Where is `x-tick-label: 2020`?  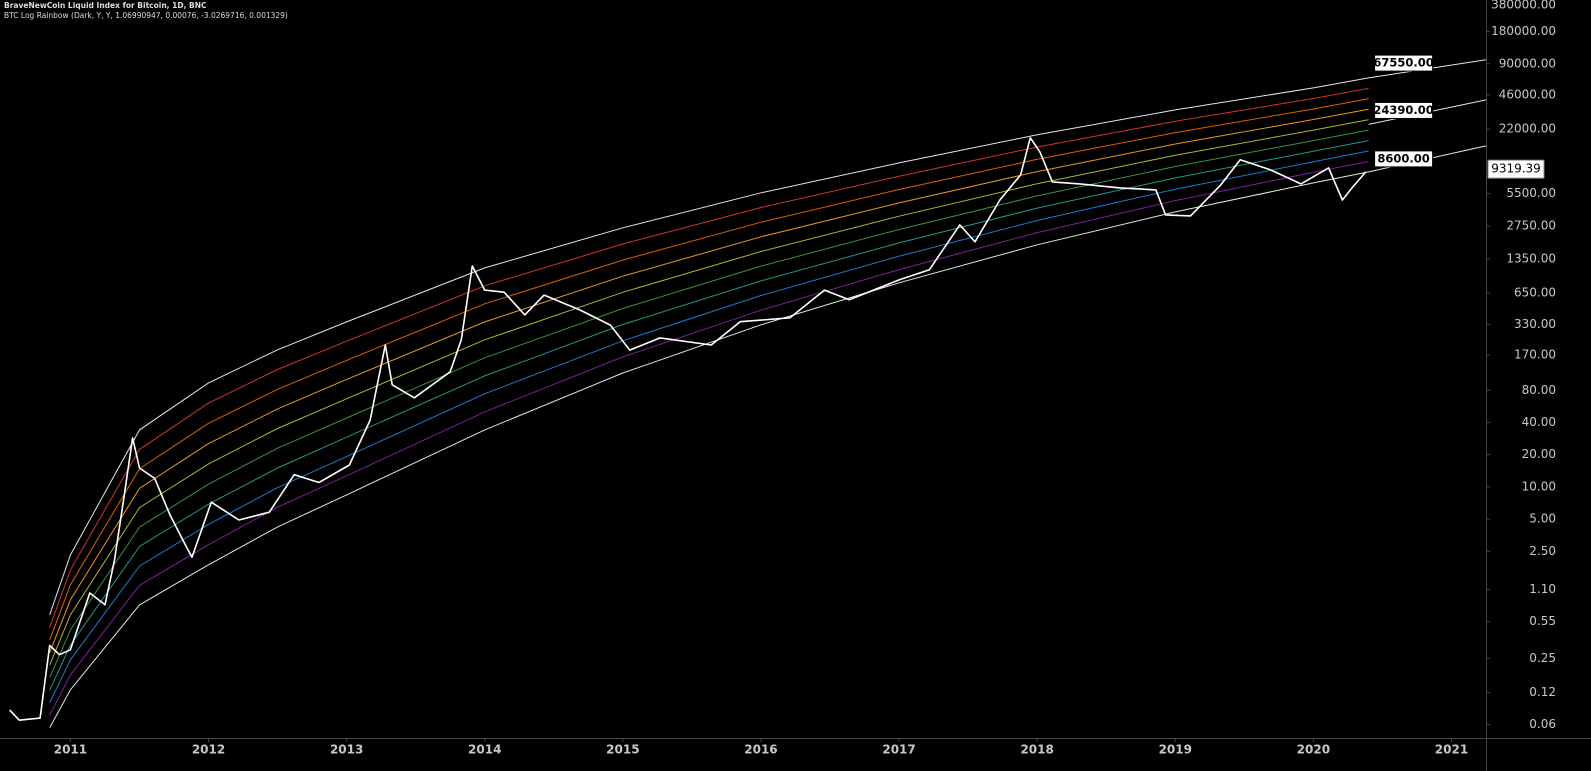 x-tick-label: 2020 is located at coordinates (1313, 750).